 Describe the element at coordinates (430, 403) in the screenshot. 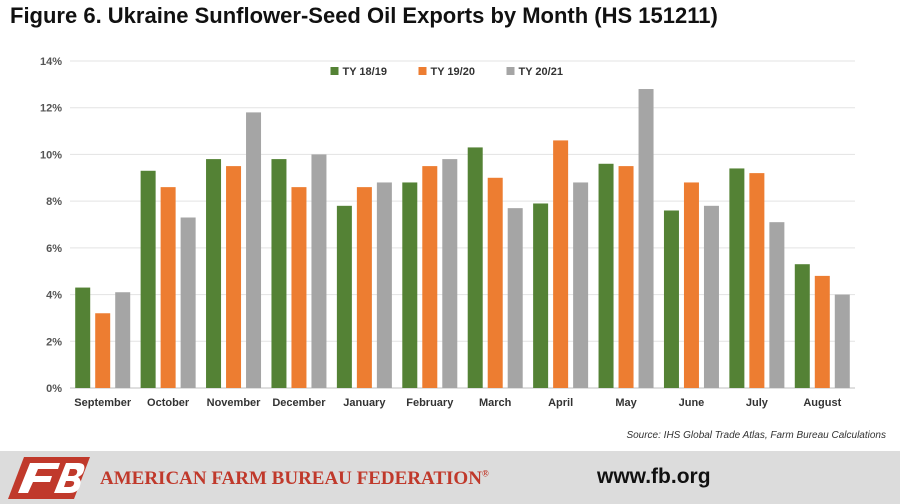

I see `x-tick-label: February` at that location.